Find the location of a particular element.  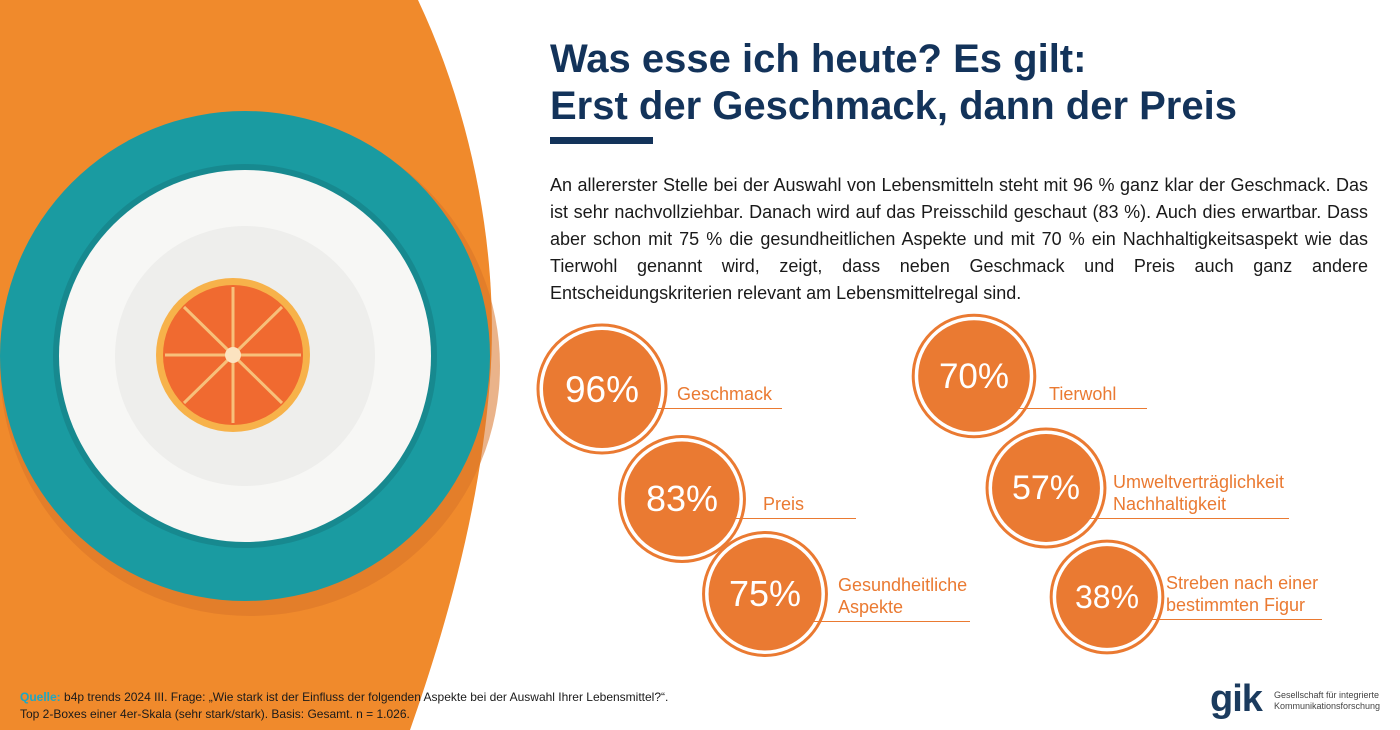

stat-label-line: Gesundheitliche is located at coordinates (903, 585).